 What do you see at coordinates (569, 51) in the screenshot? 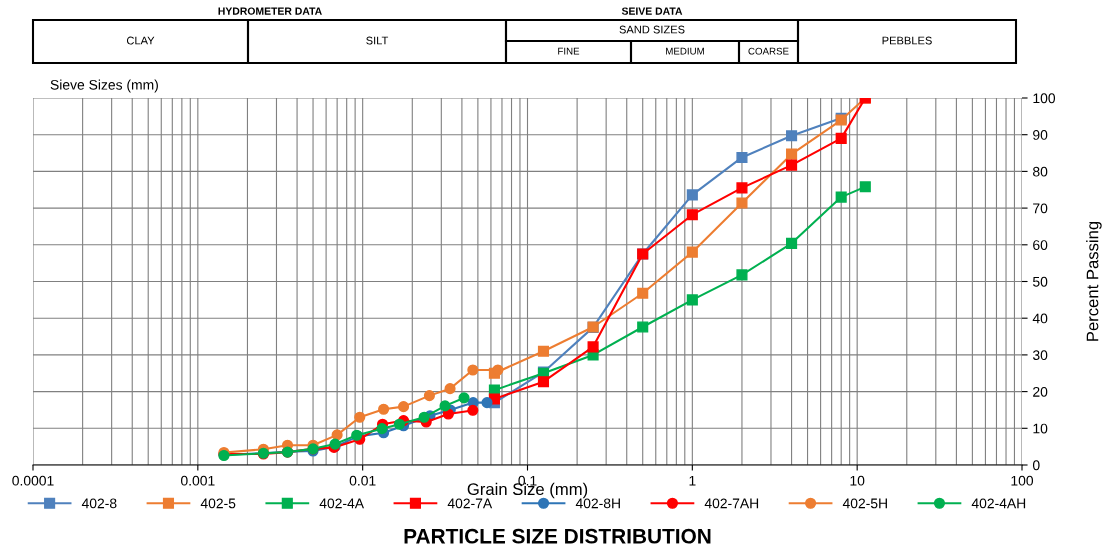
I see `text: FINE` at bounding box center [569, 51].